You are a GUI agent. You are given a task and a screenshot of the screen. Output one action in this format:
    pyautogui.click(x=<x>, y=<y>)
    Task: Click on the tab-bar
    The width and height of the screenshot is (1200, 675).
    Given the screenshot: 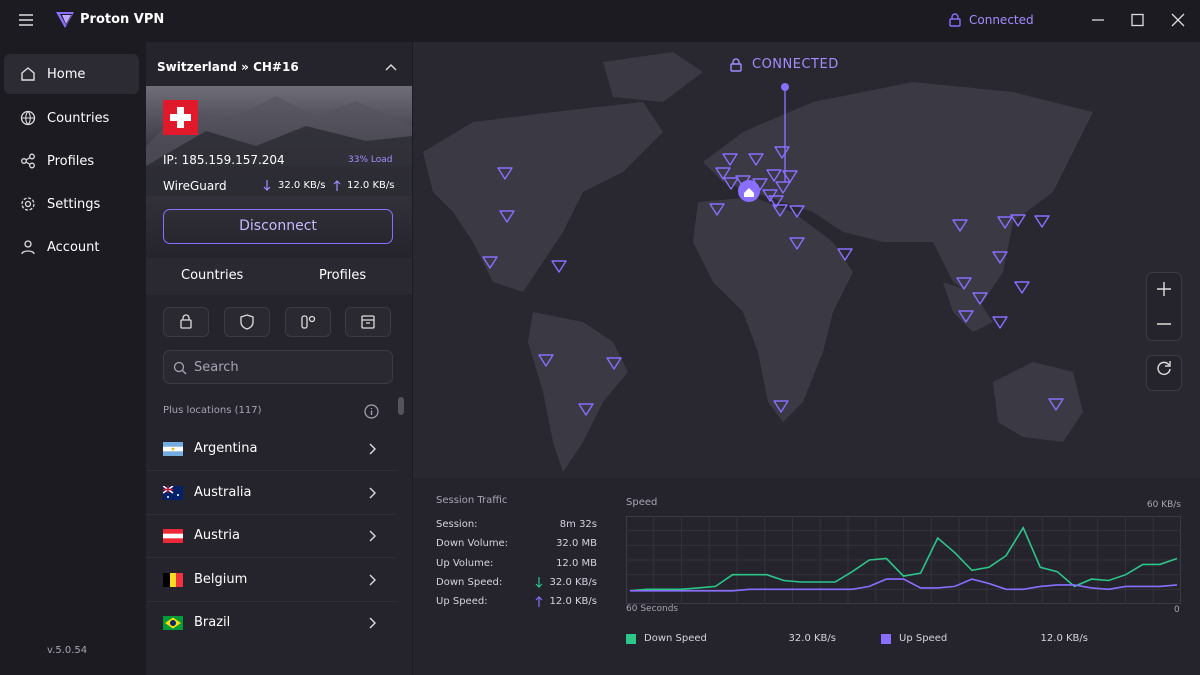 What is the action you would take?
    pyautogui.click(x=279, y=276)
    